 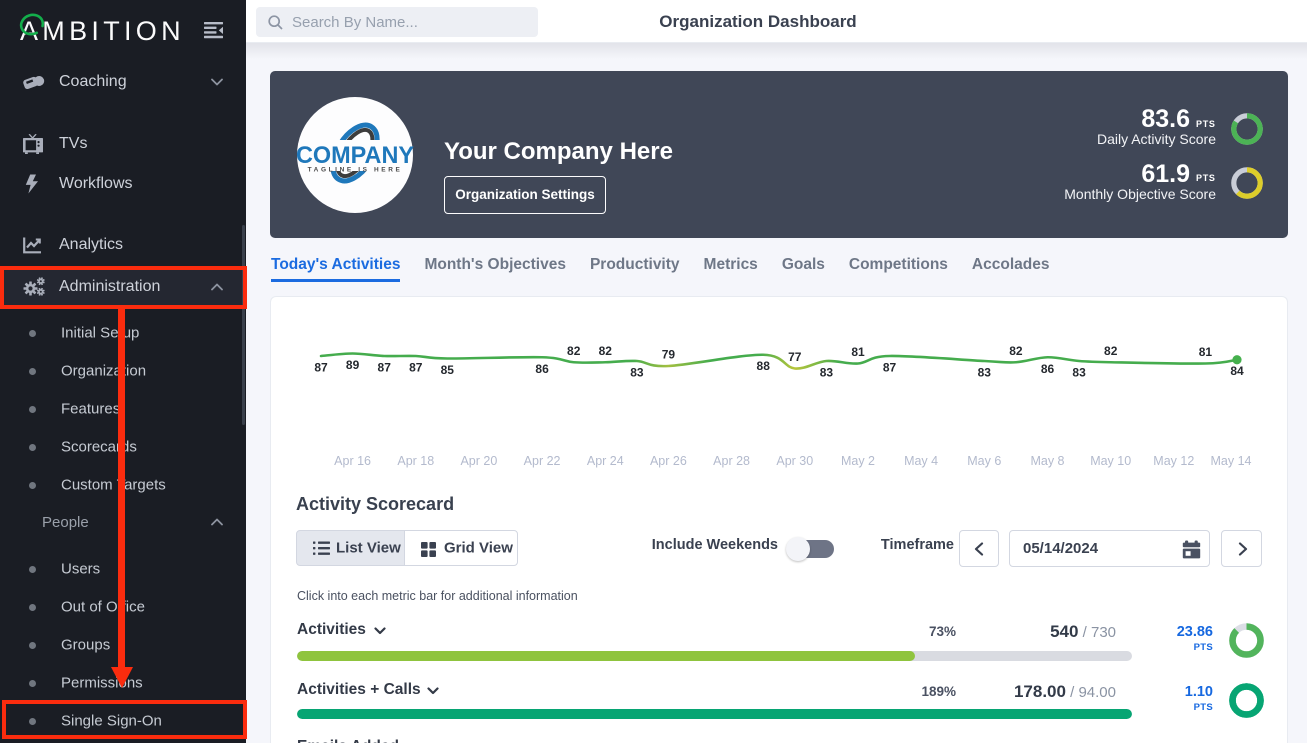 I want to click on svg-text: Apr 16, so click(x=352, y=461).